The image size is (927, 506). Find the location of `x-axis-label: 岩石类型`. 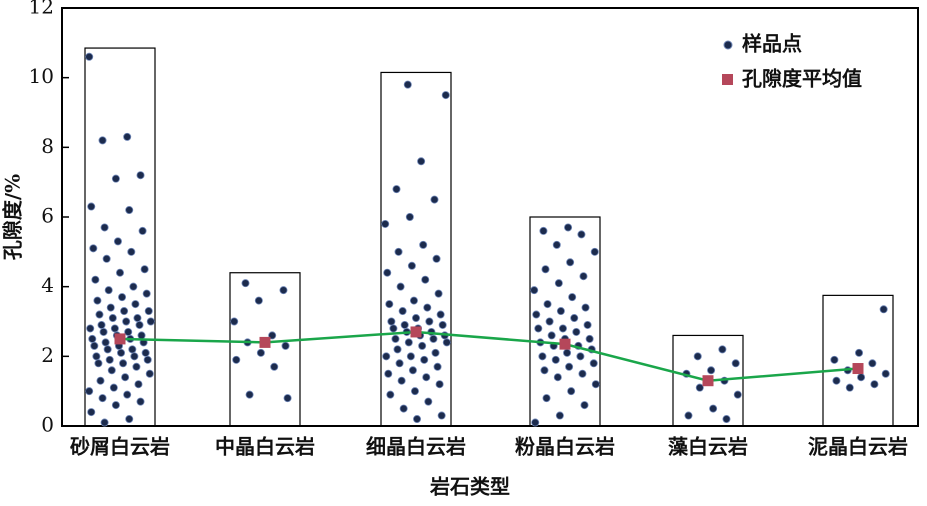

x-axis-label: 岩石类型 is located at coordinates (469, 487).